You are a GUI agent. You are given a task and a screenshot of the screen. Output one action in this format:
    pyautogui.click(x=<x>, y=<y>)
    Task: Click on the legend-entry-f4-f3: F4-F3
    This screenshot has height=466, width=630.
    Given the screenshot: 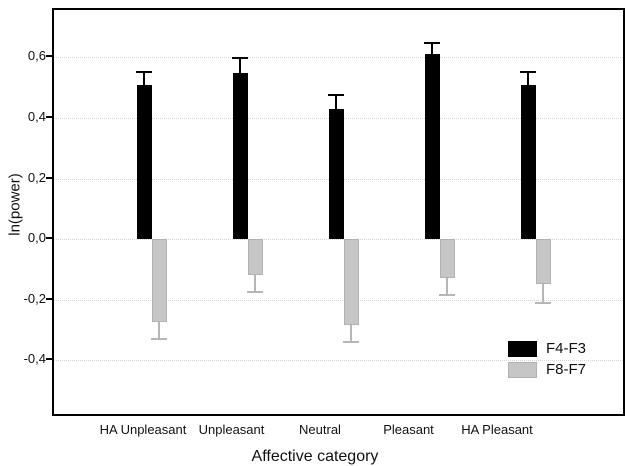 What is the action you would take?
    pyautogui.click(x=547, y=348)
    